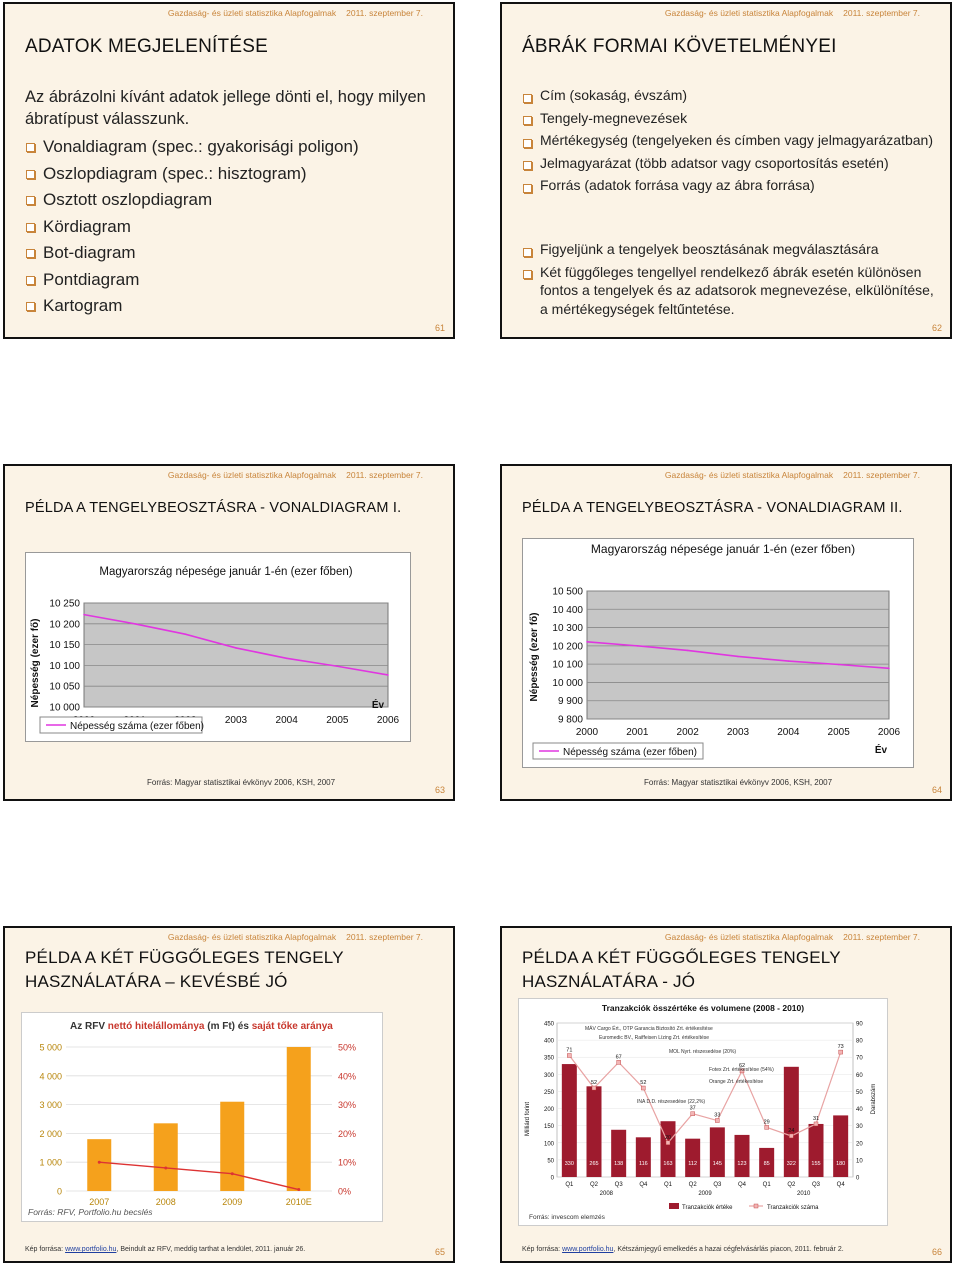 The image size is (960, 1268). What do you see at coordinates (742, 1066) in the screenshot?
I see `deal-count-label: 62` at bounding box center [742, 1066].